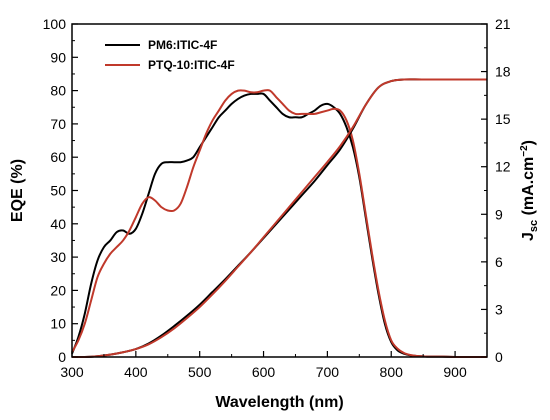 This screenshot has width=550, height=420. Describe the element at coordinates (392, 372) in the screenshot. I see `x-tick-label: 800` at that location.